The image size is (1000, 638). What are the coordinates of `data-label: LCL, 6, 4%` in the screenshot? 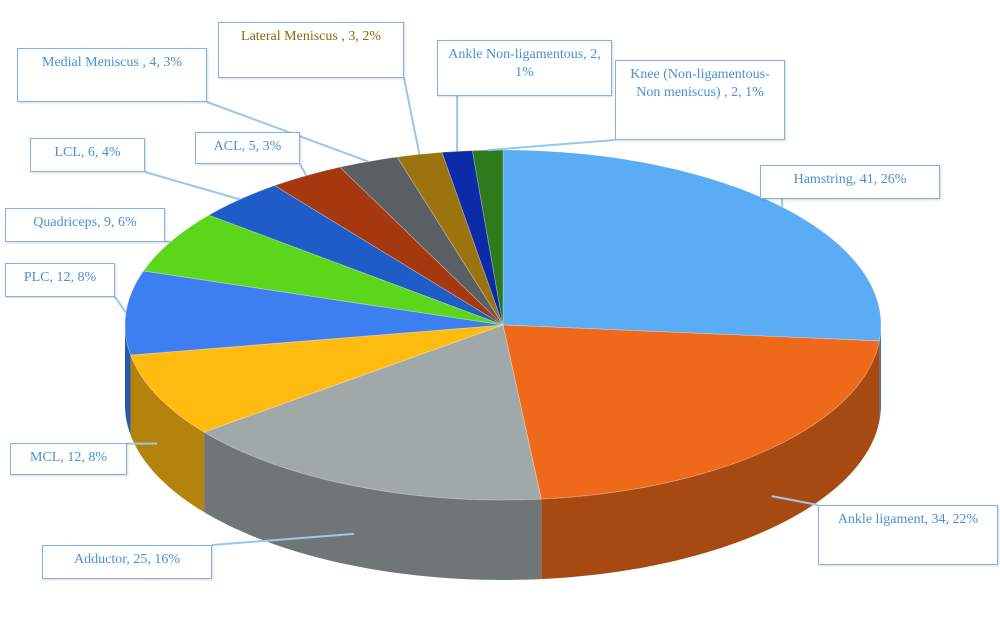 It's located at (87, 155).